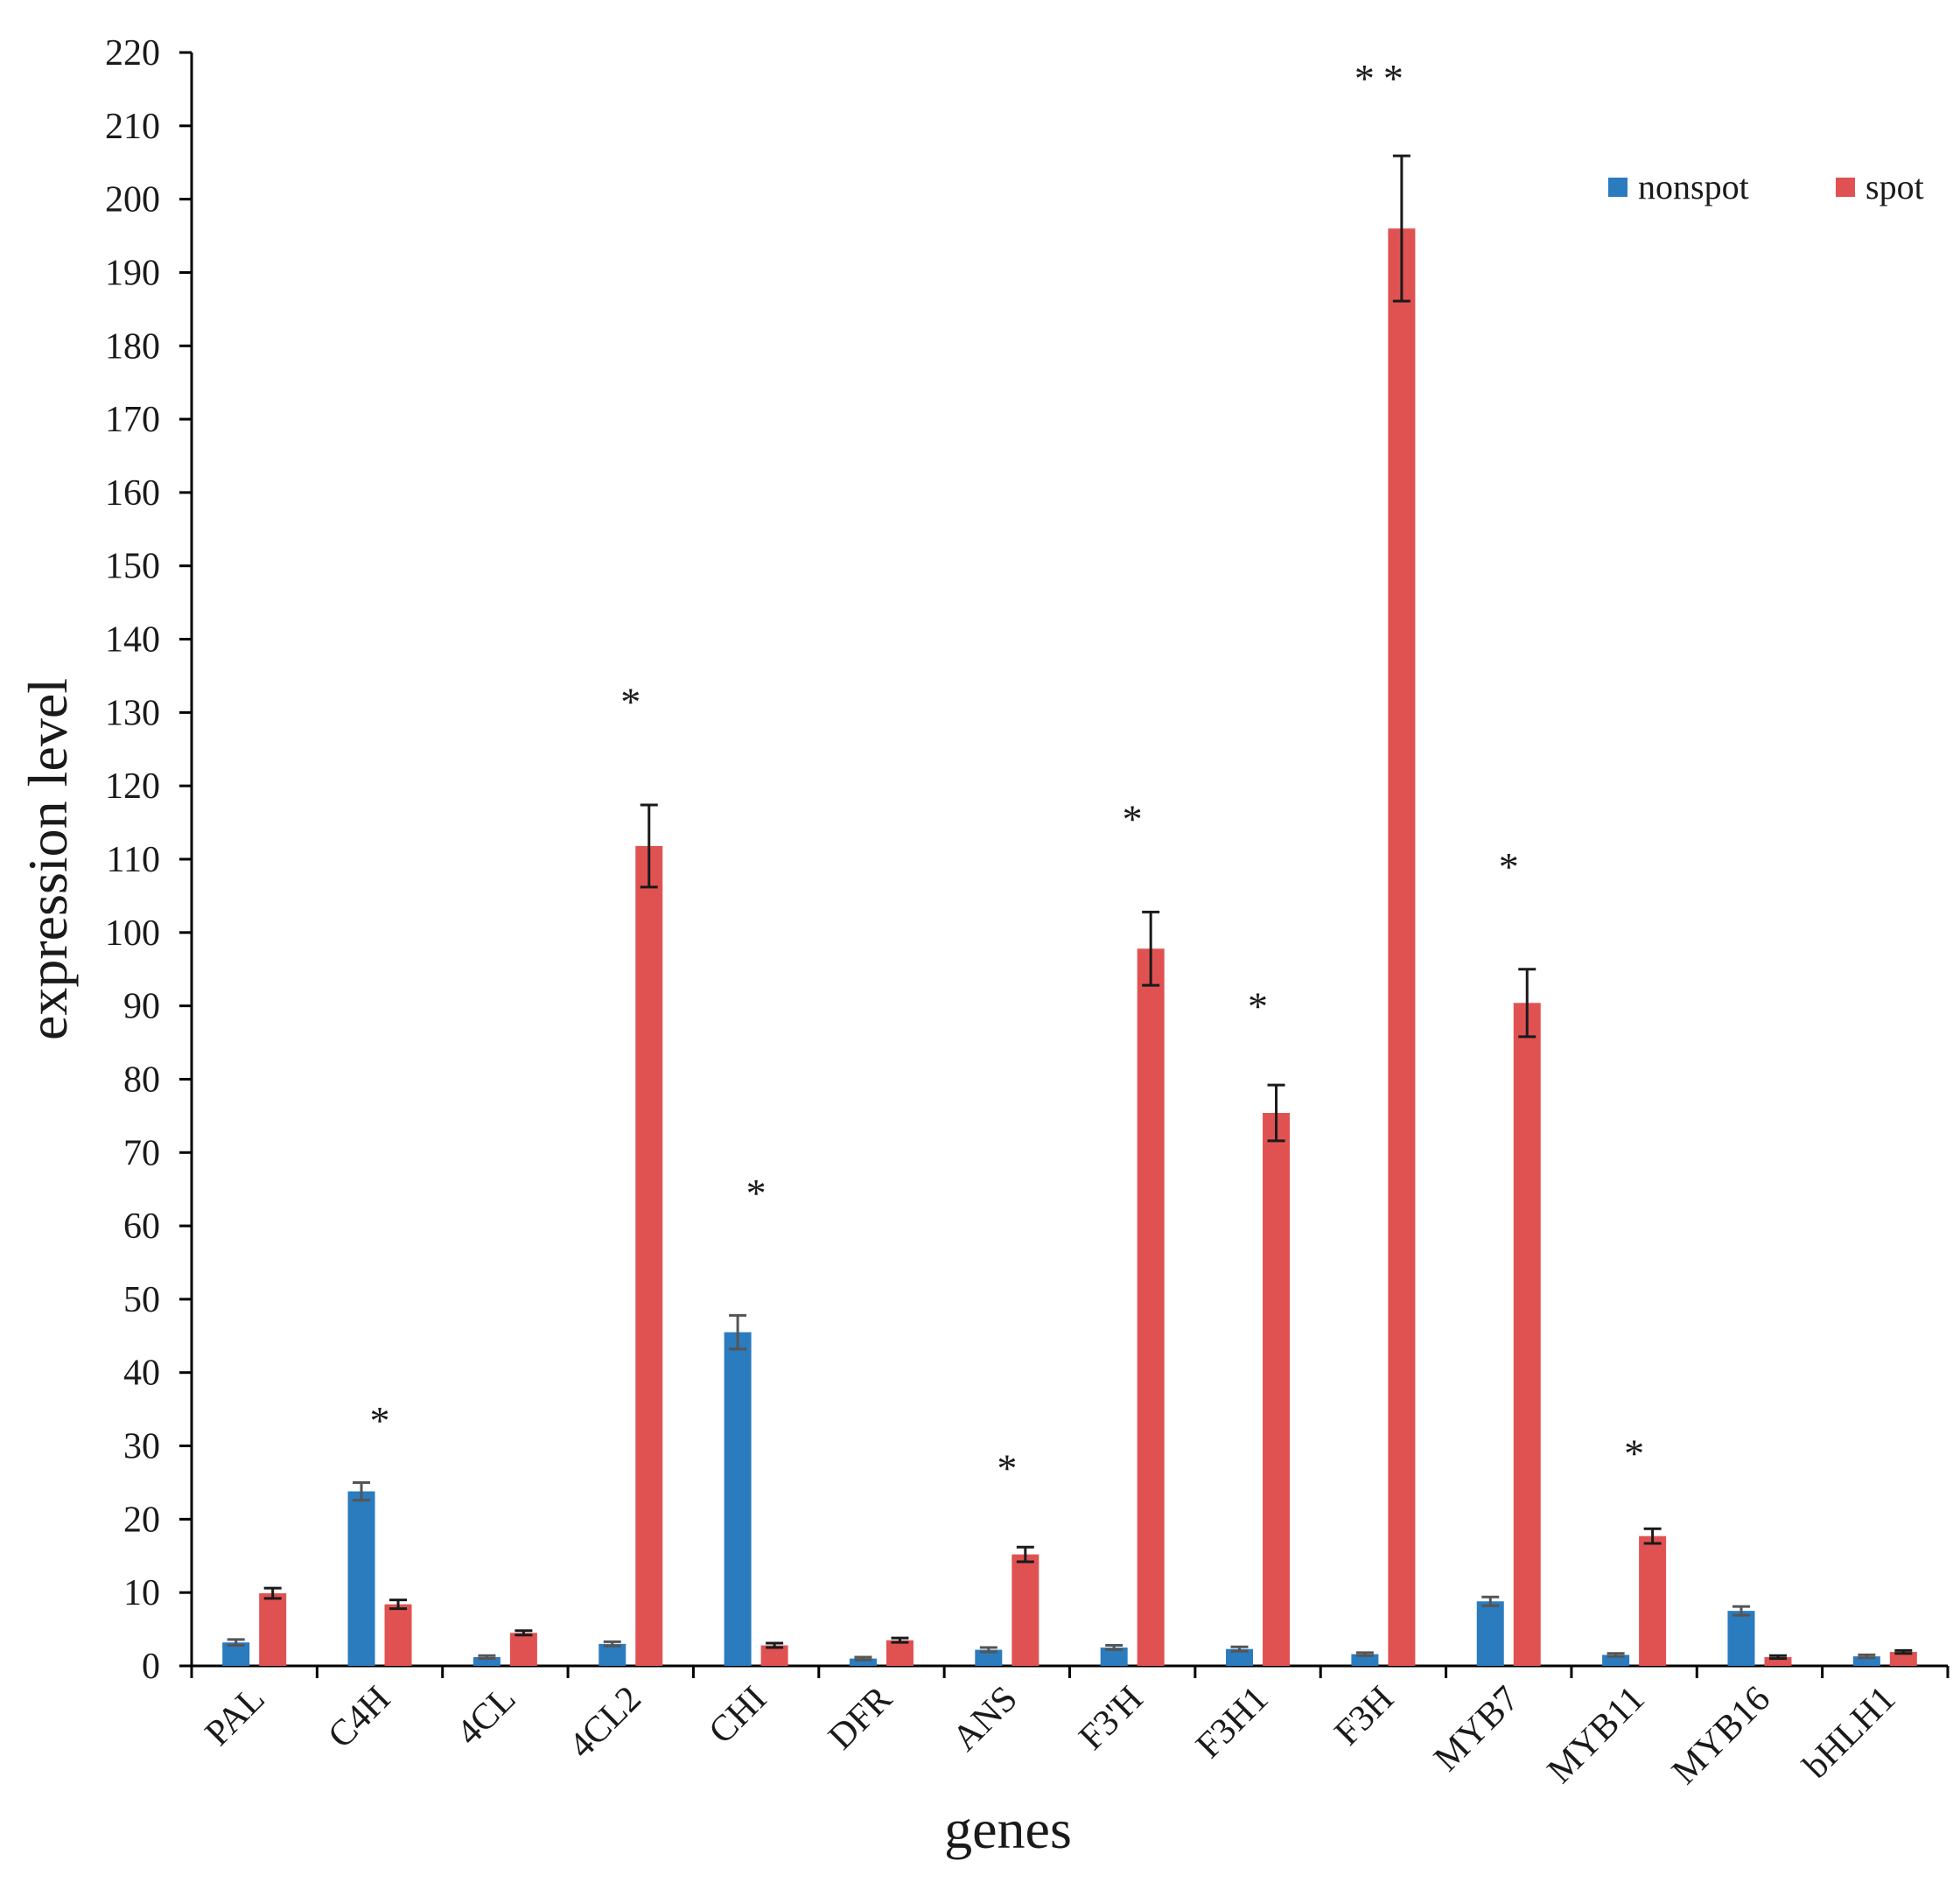  What do you see at coordinates (359, 1718) in the screenshot?
I see `x-tick-label: C4H` at bounding box center [359, 1718].